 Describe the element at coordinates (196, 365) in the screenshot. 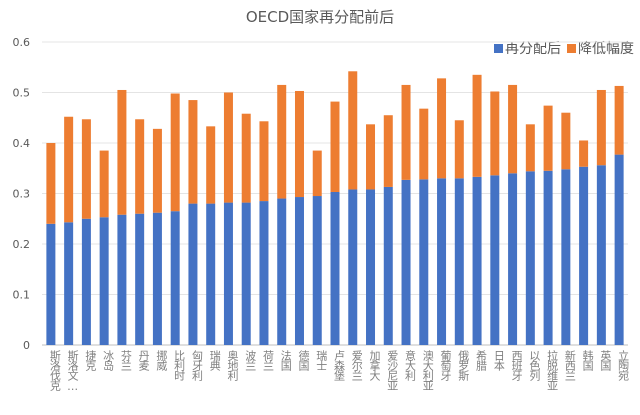

I see `x-tick-label: 匈牙利` at that location.